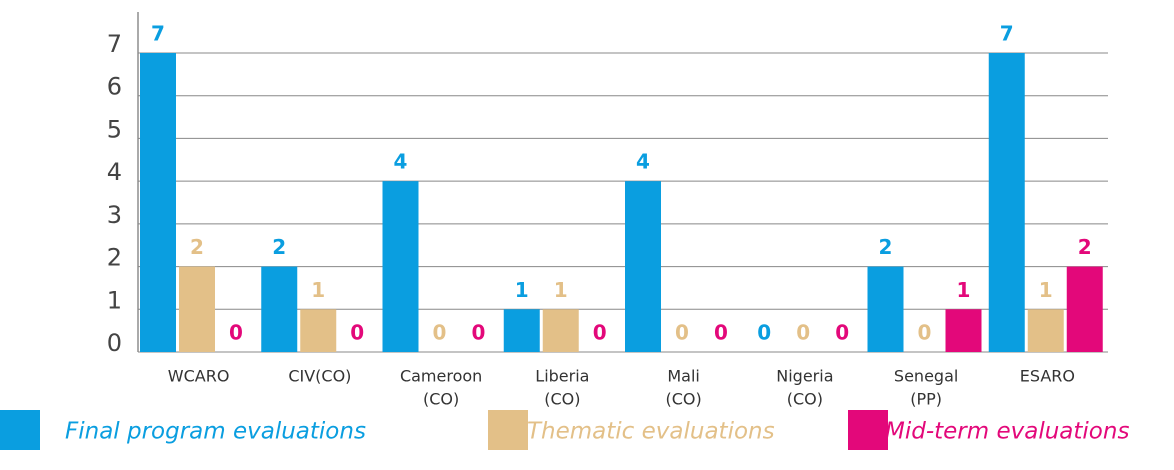  What do you see at coordinates (114, 300) in the screenshot?
I see `y-tick-label: 1` at bounding box center [114, 300].